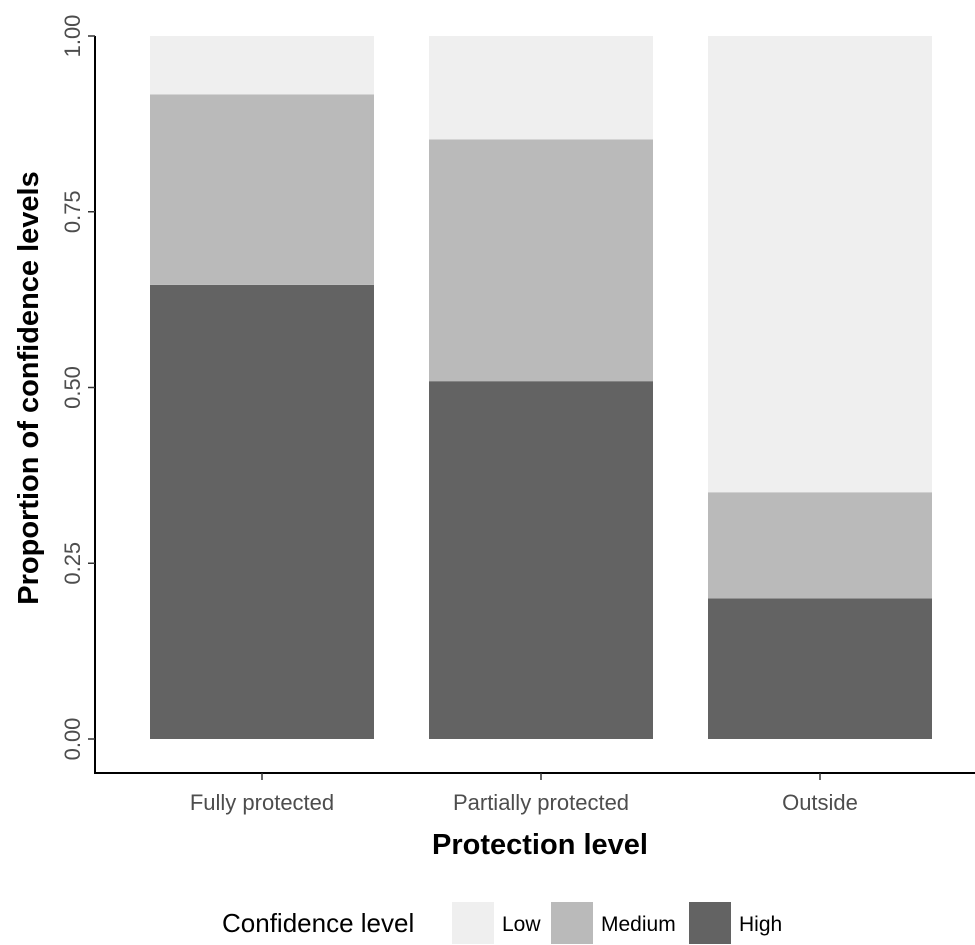  What do you see at coordinates (318, 923) in the screenshot?
I see `legend-title: Confidence level` at bounding box center [318, 923].